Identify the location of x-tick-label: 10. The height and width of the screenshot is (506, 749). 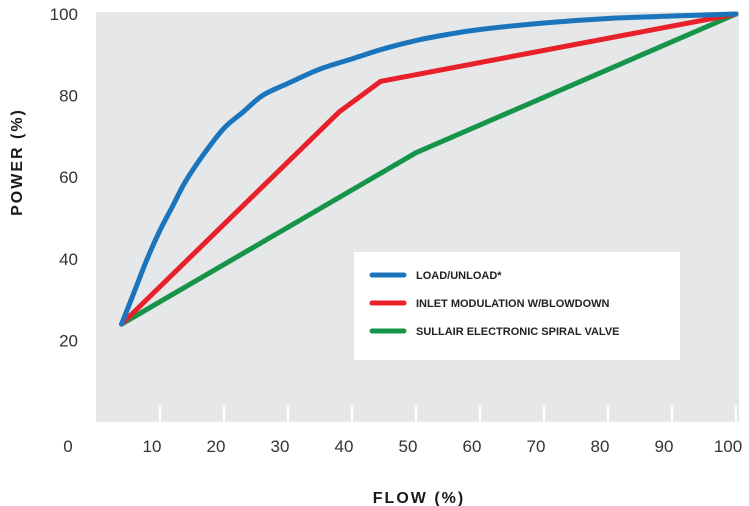
(152, 446).